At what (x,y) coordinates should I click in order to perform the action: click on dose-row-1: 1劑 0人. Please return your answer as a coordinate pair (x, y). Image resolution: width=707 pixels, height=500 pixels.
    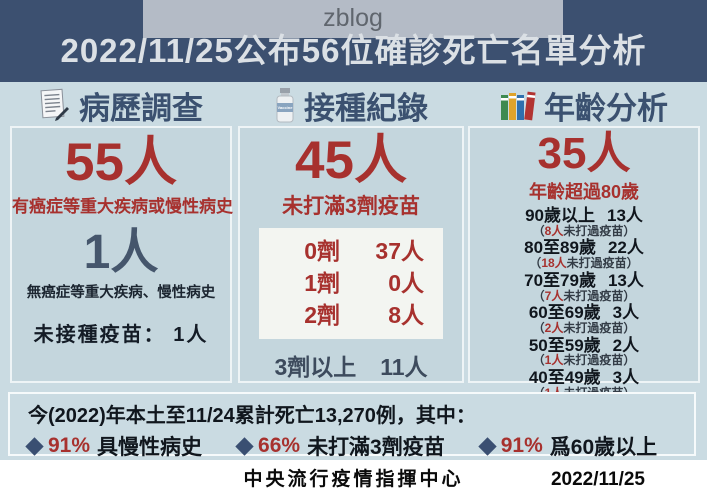
    Looking at the image, I should click on (351, 283).